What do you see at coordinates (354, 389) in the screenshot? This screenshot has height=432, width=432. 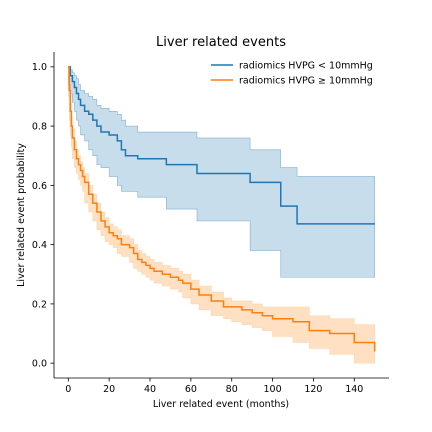 I see `x-tick-label: 140` at bounding box center [354, 389].